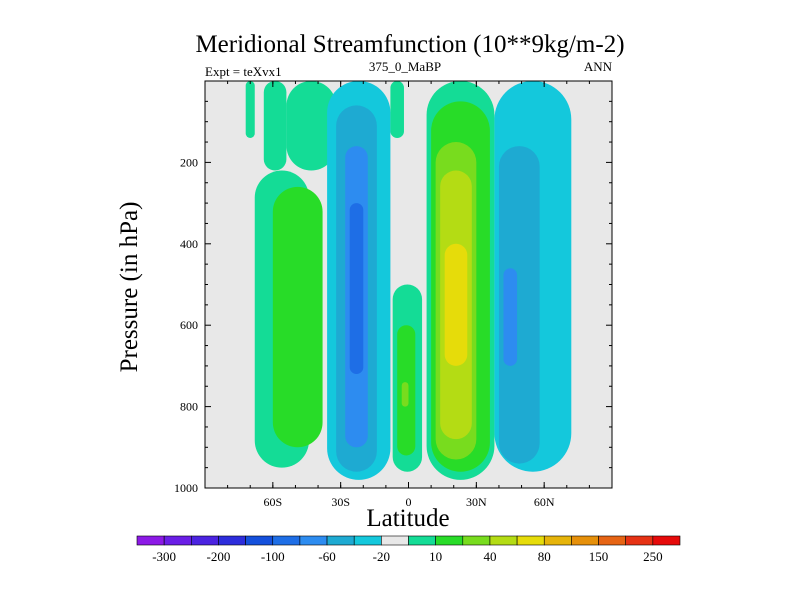  Describe the element at coordinates (544, 556) in the screenshot. I see `colorbar-label: 80` at that location.